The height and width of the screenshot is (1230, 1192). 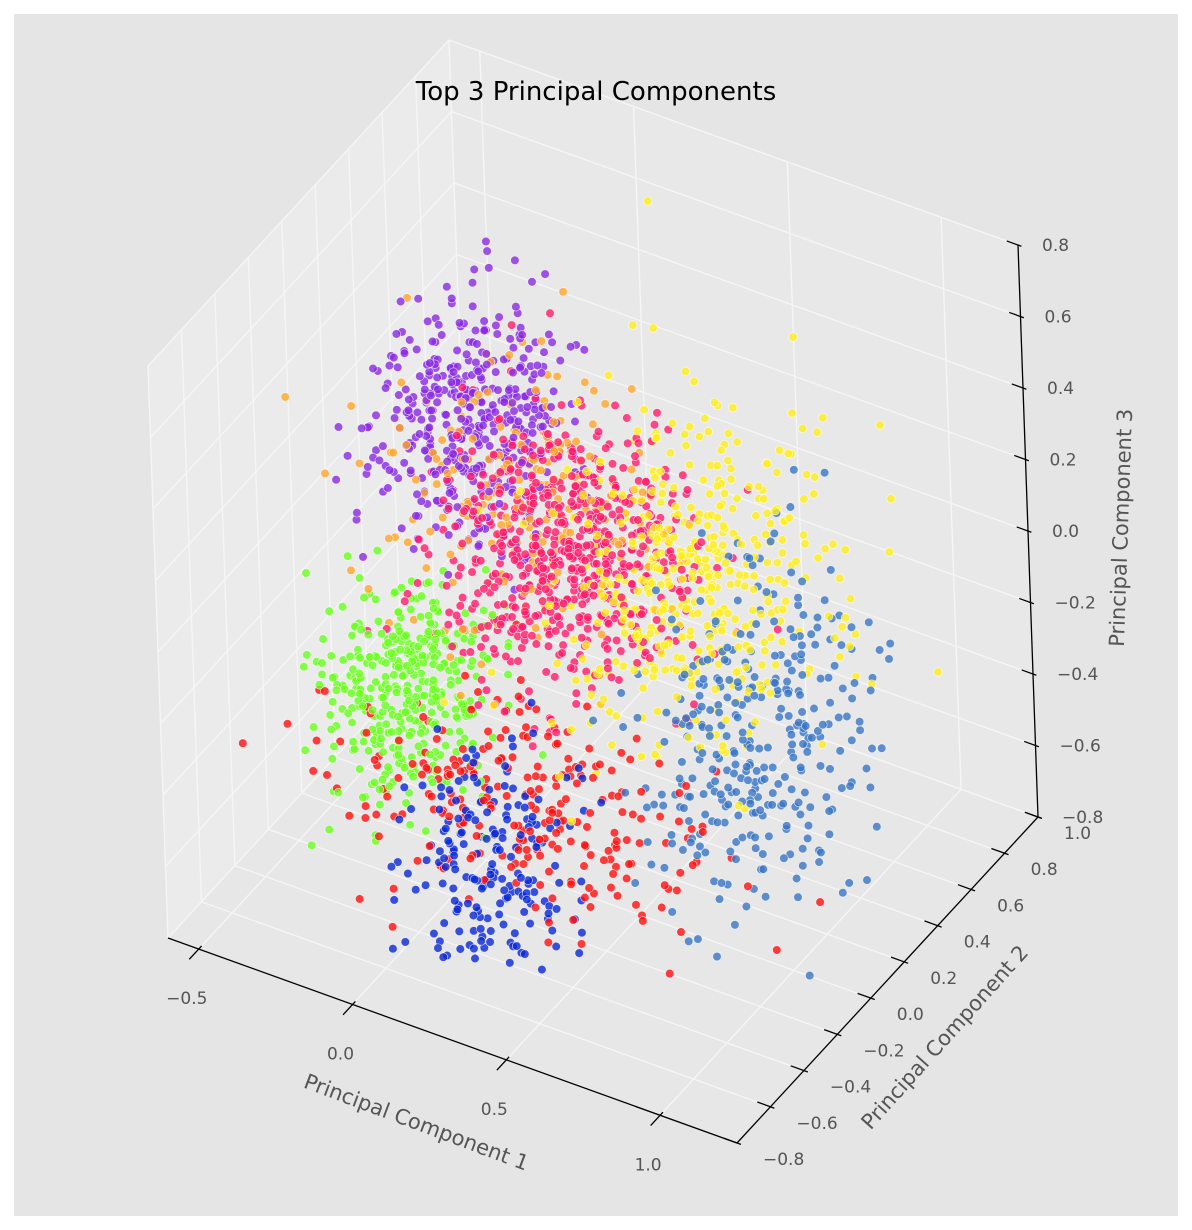 What do you see at coordinates (1010, 906) in the screenshot?
I see `y-tick-label: 0.6` at bounding box center [1010, 906].